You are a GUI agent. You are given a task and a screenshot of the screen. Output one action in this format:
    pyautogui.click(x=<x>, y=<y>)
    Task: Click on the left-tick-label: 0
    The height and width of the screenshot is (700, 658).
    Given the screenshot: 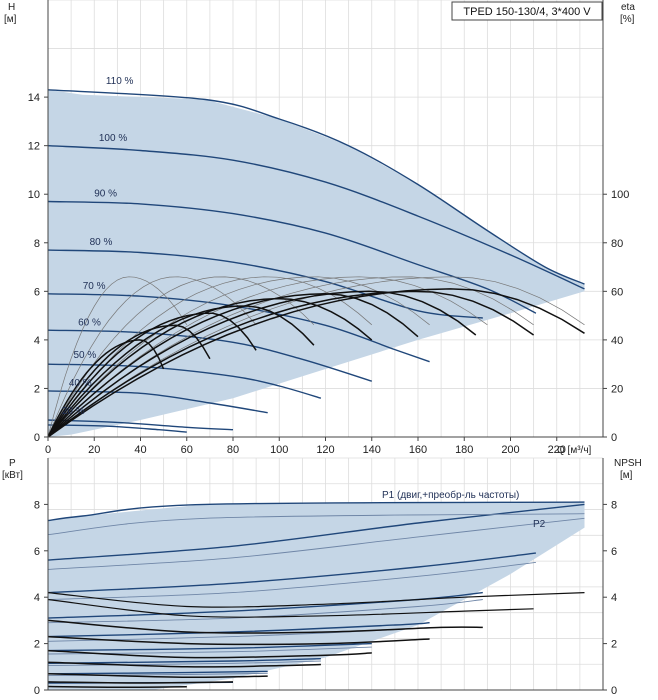 What is the action you would take?
    pyautogui.click(x=37, y=438)
    